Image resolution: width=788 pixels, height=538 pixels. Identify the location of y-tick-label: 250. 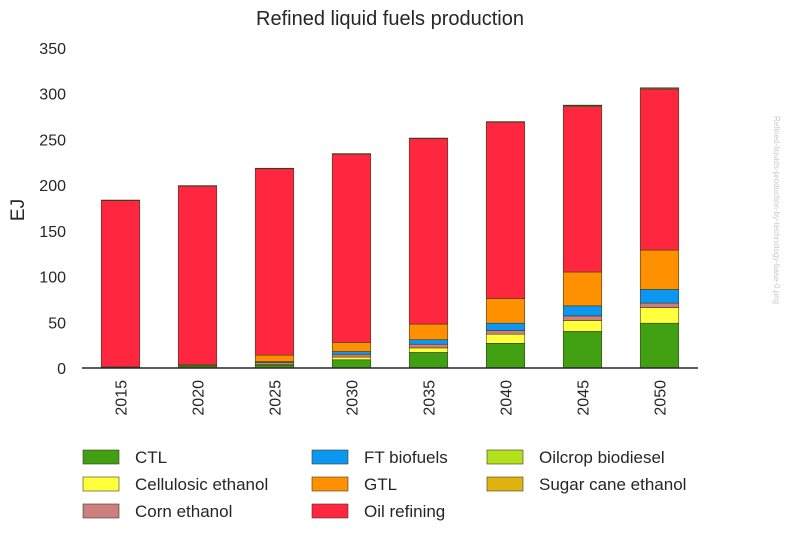
(52, 140).